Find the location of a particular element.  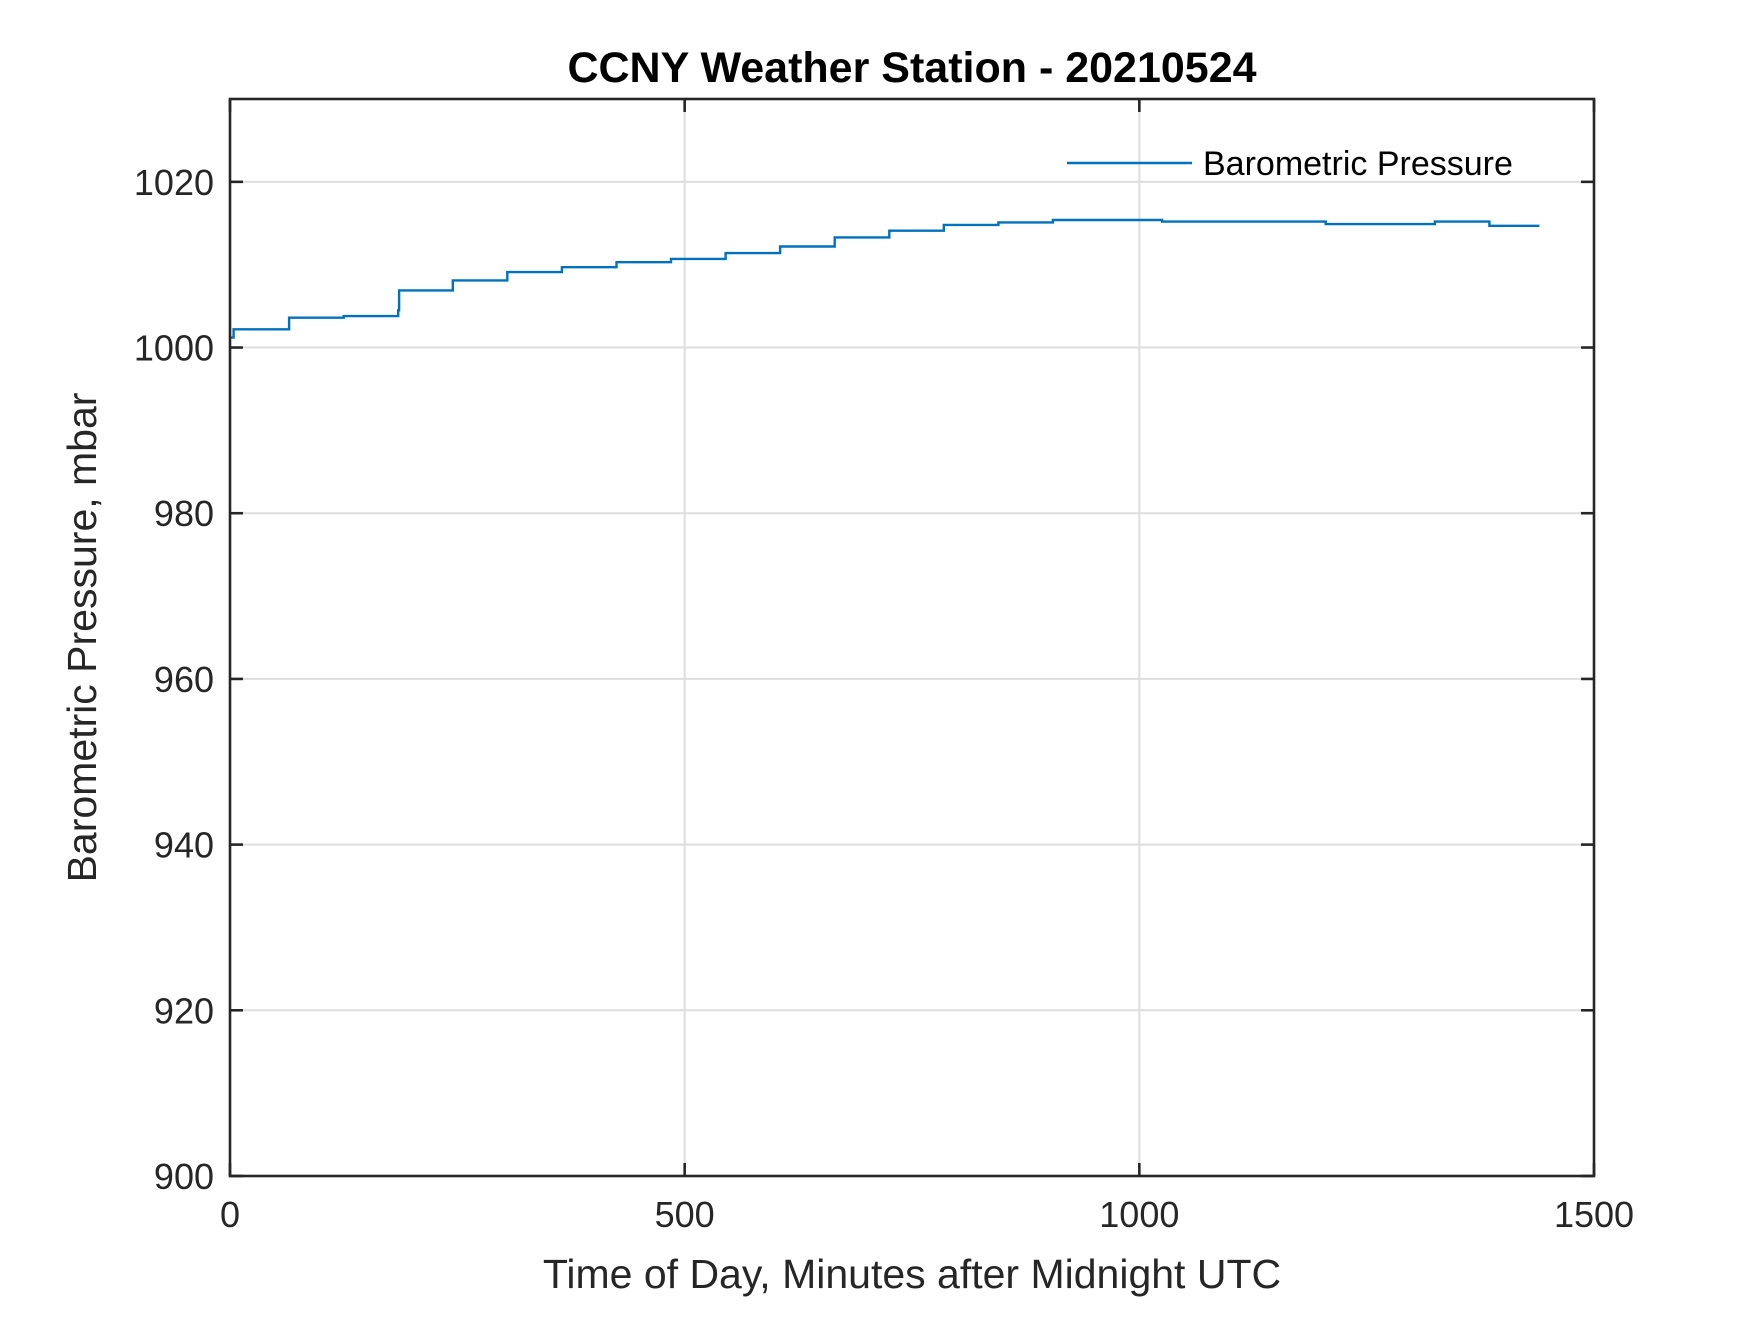

legend-label-barometric-pressure: Barometric Pressure is located at coordinates (1358, 164).